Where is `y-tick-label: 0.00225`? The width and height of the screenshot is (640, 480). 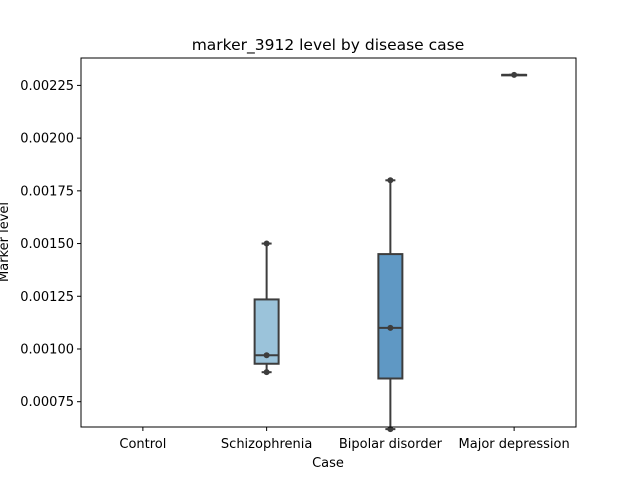
y-tick-label: 0.00225 is located at coordinates (47, 86).